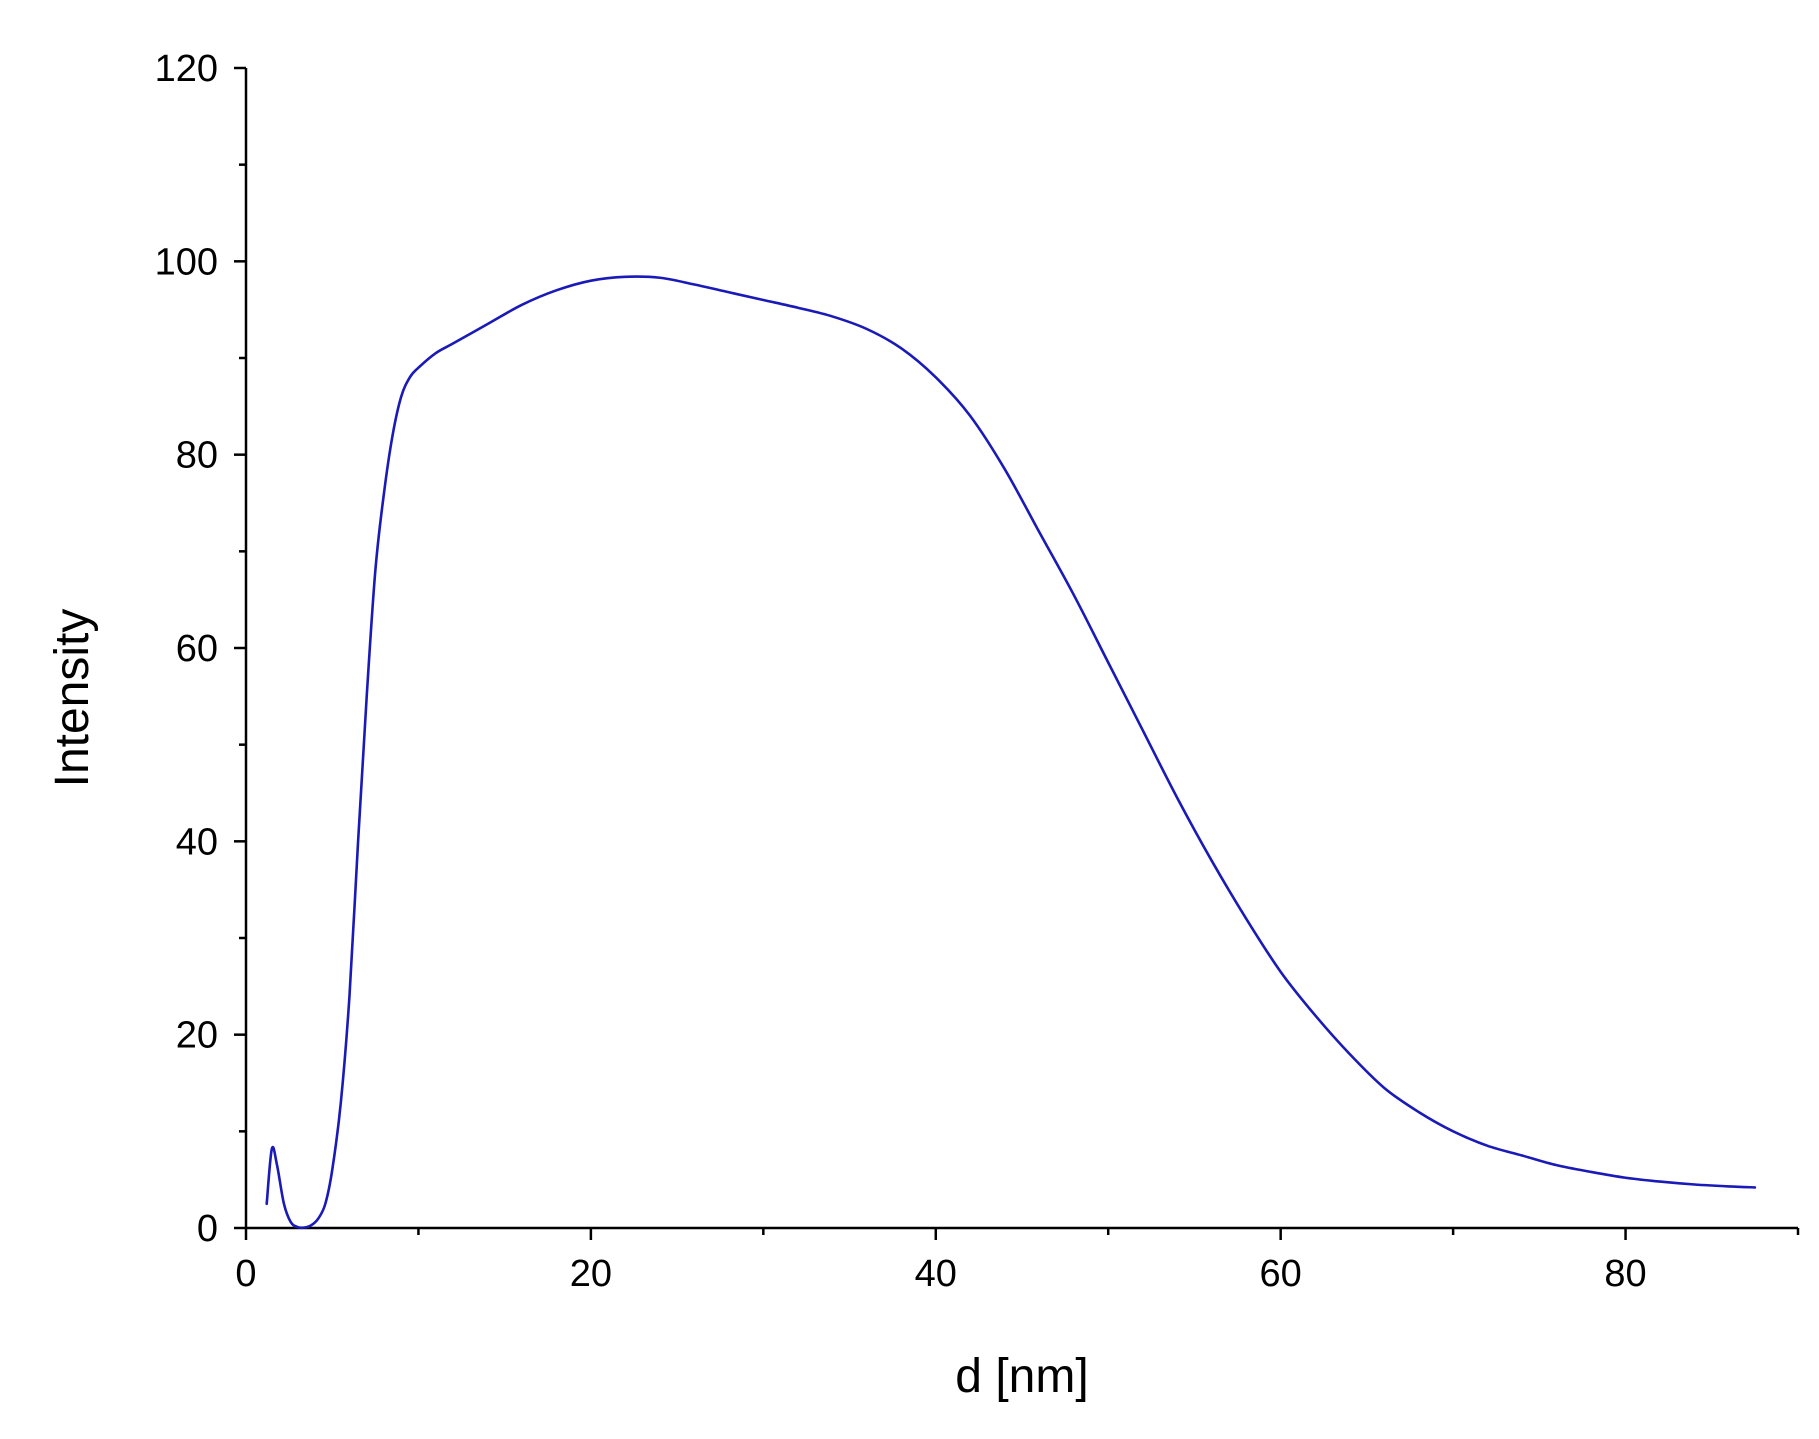  Describe the element at coordinates (1281, 1274) in the screenshot. I see `x-tick-label: 60` at that location.